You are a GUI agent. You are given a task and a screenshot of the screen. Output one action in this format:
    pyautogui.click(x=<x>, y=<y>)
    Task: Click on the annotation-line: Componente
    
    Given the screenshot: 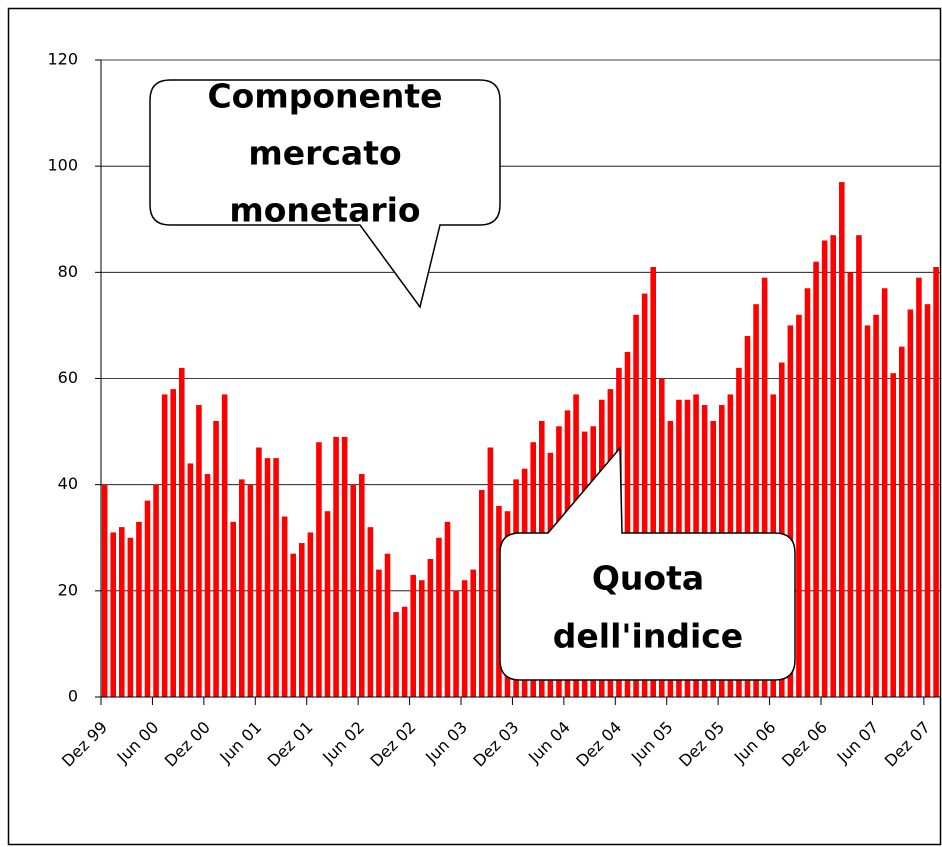 What is the action you would take?
    pyautogui.click(x=324, y=96)
    